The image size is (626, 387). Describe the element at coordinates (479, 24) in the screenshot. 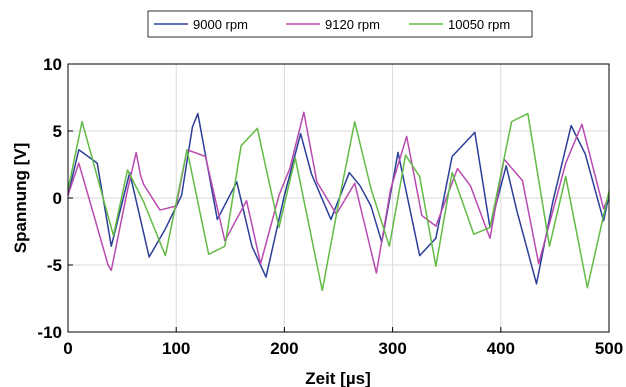

I see `legend-label-2: 10050 rpm` at that location.